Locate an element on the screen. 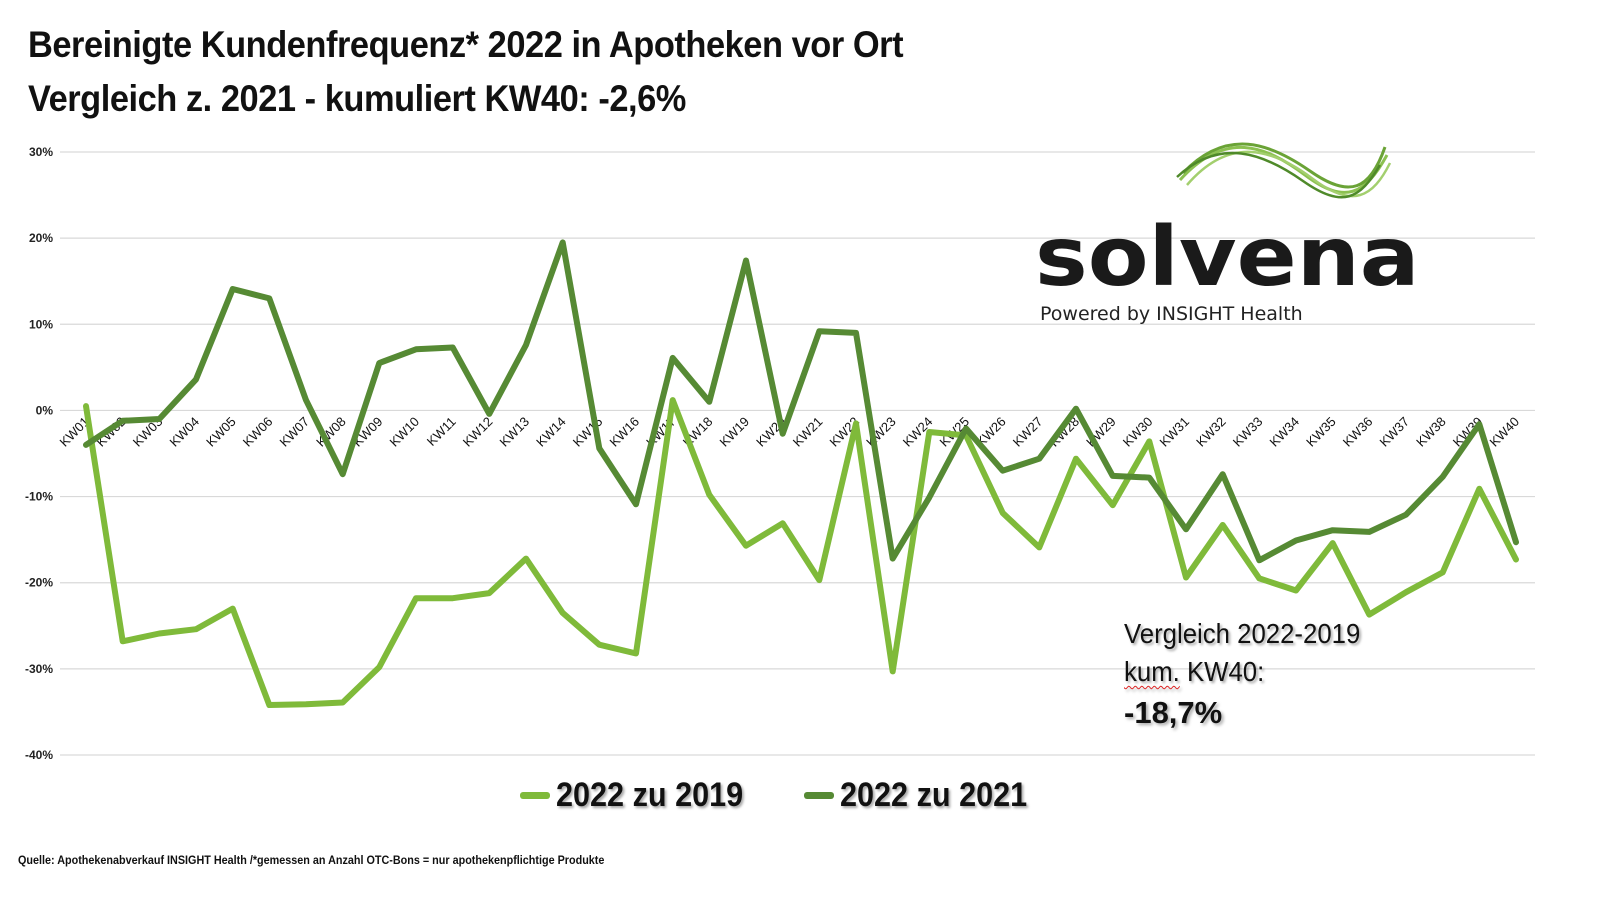  x-tick-label: KW16 is located at coordinates (624, 432).